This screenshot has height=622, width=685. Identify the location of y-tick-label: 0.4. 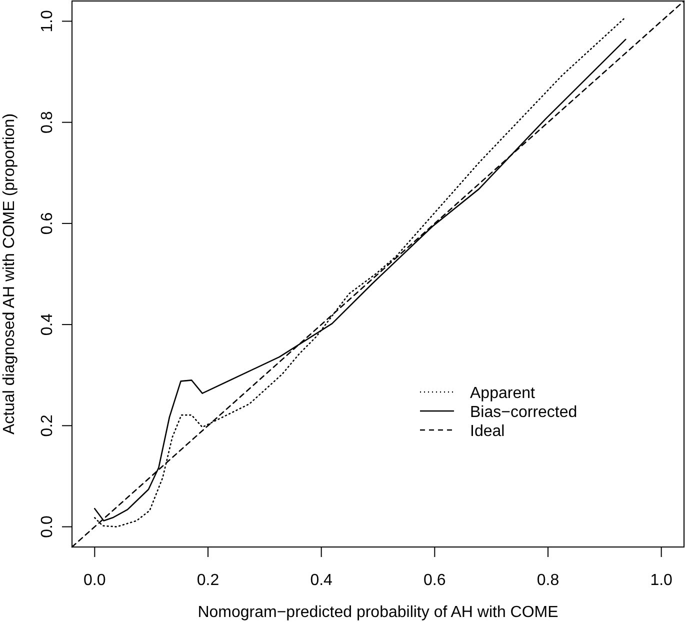
(47, 324).